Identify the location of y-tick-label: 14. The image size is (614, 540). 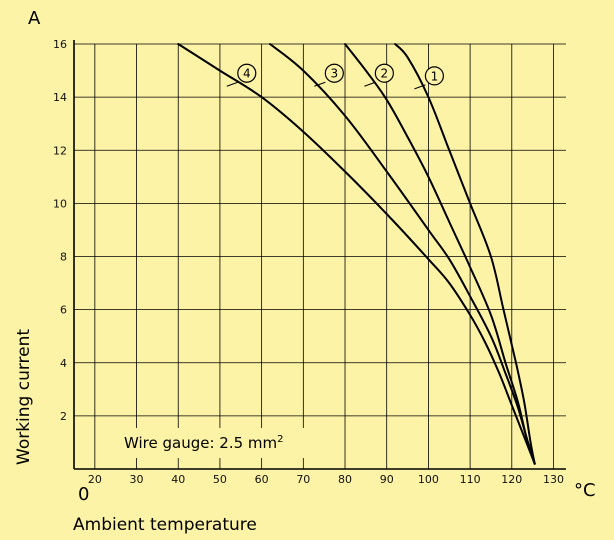
(60, 97).